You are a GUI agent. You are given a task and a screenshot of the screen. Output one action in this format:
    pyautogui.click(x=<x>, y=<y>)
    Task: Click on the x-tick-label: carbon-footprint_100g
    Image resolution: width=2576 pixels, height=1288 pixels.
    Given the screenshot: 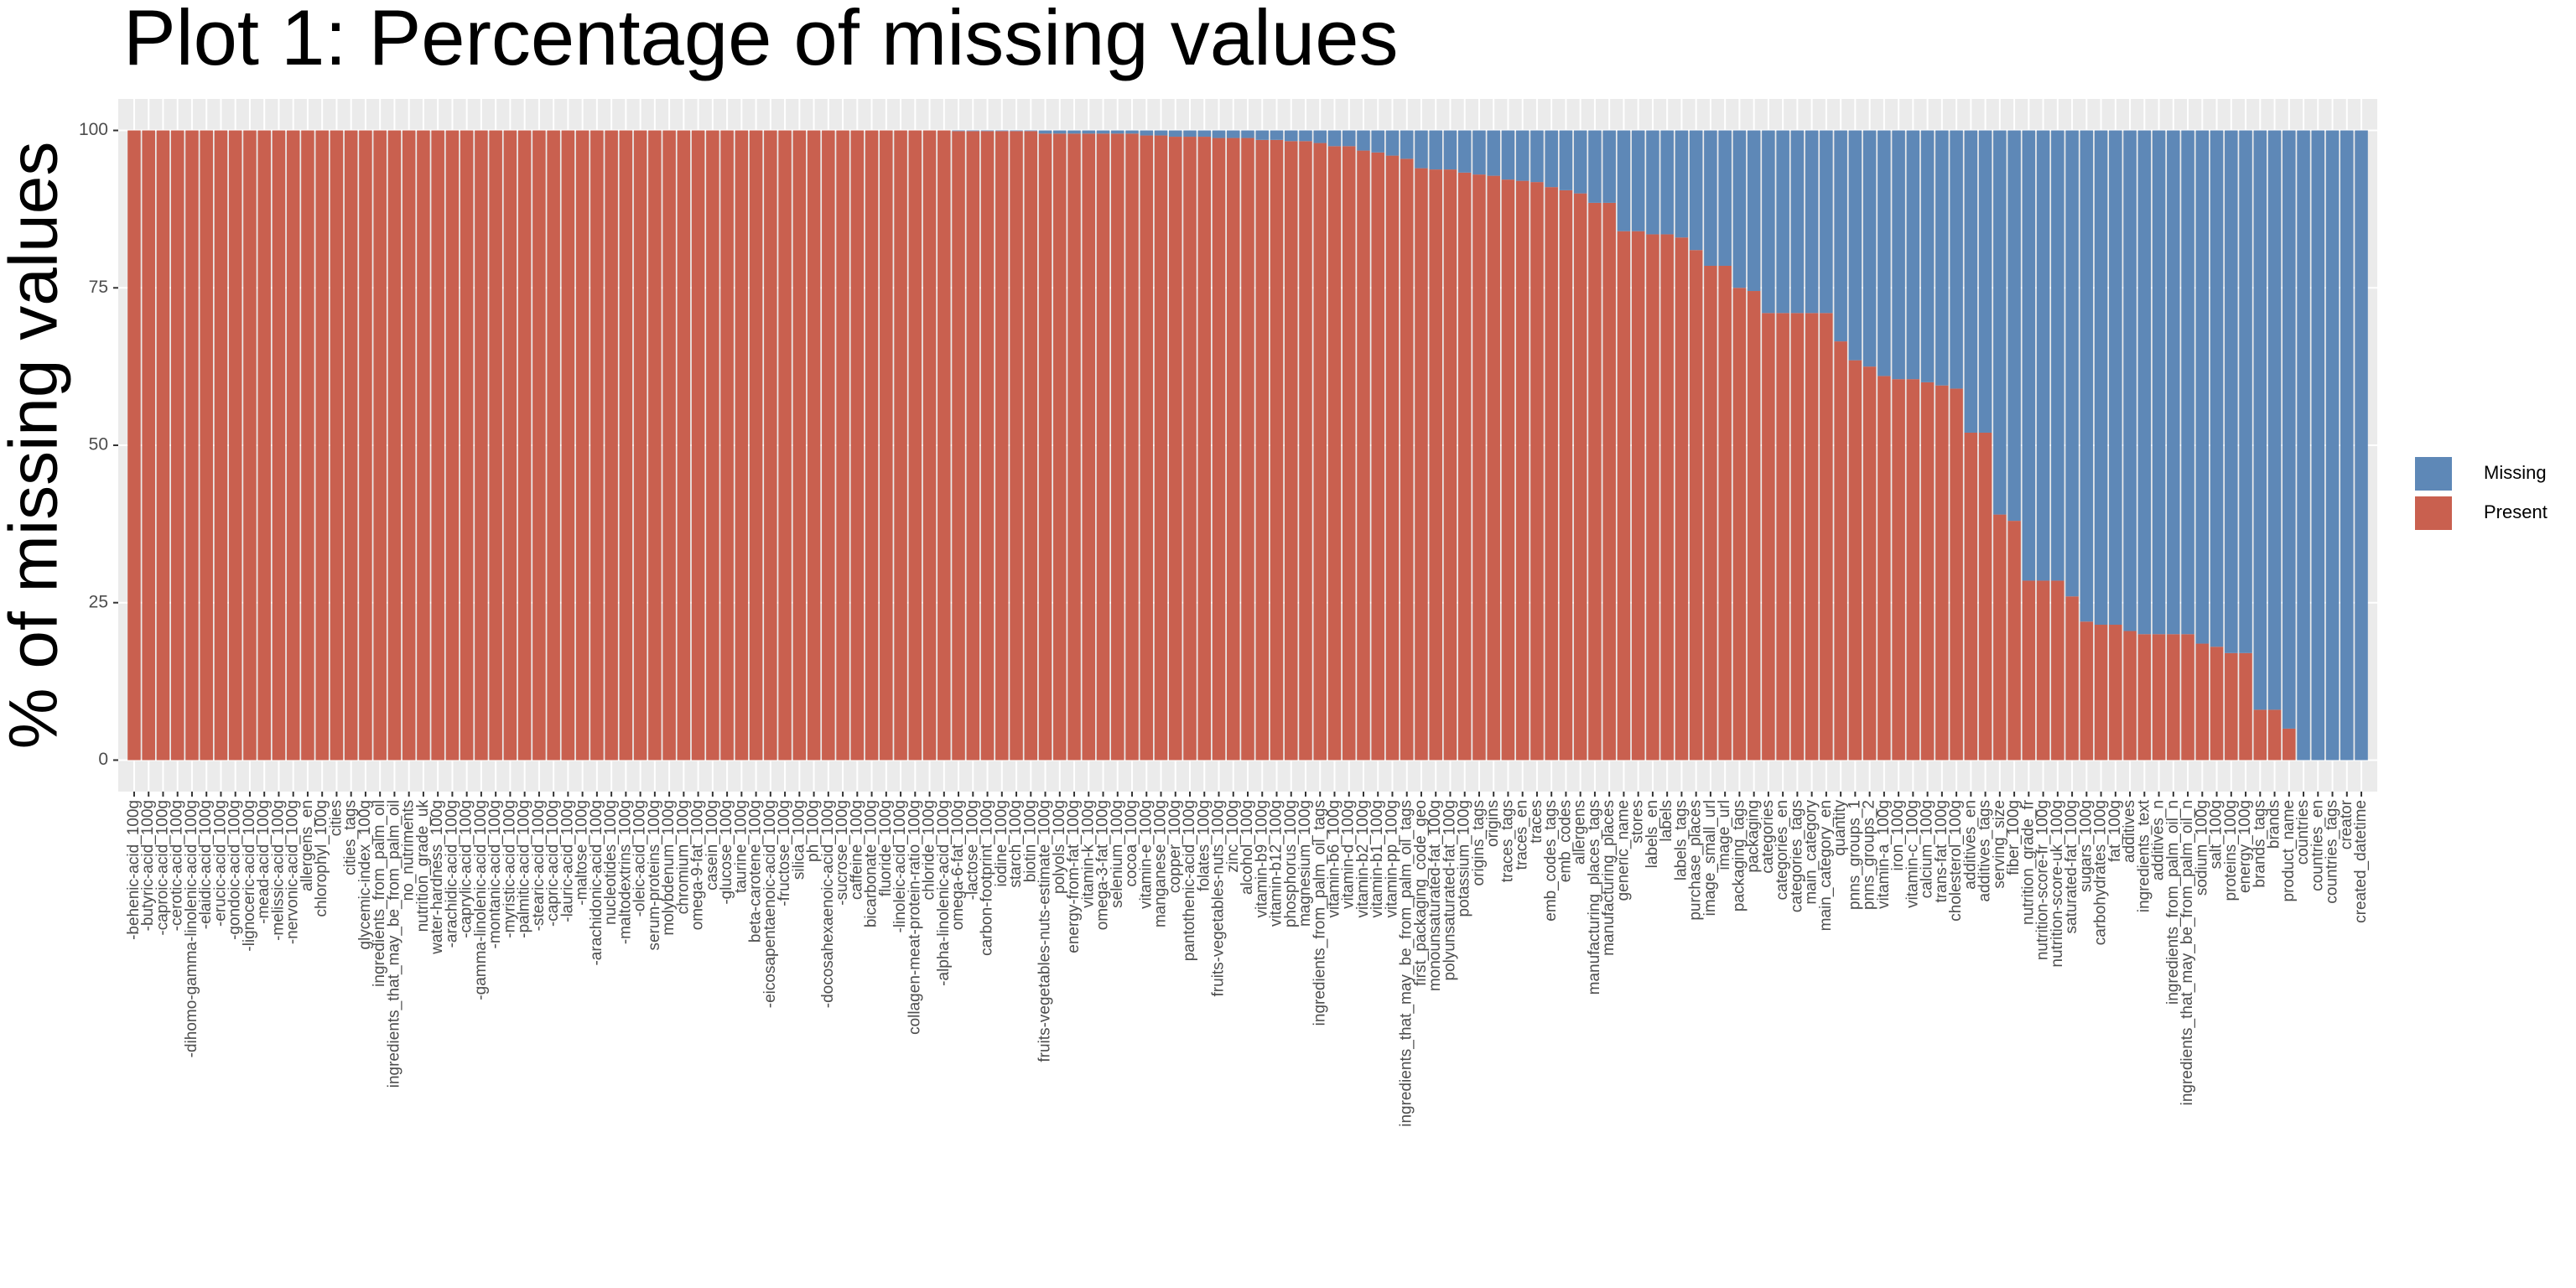 What is the action you would take?
    pyautogui.click(x=987, y=878)
    